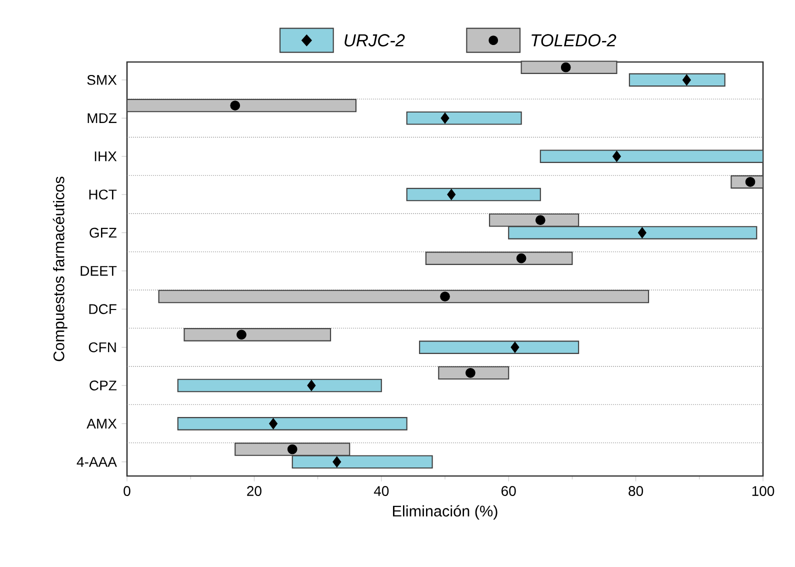  Describe the element at coordinates (103, 195) in the screenshot. I see `y-tick-label: HCT` at that location.